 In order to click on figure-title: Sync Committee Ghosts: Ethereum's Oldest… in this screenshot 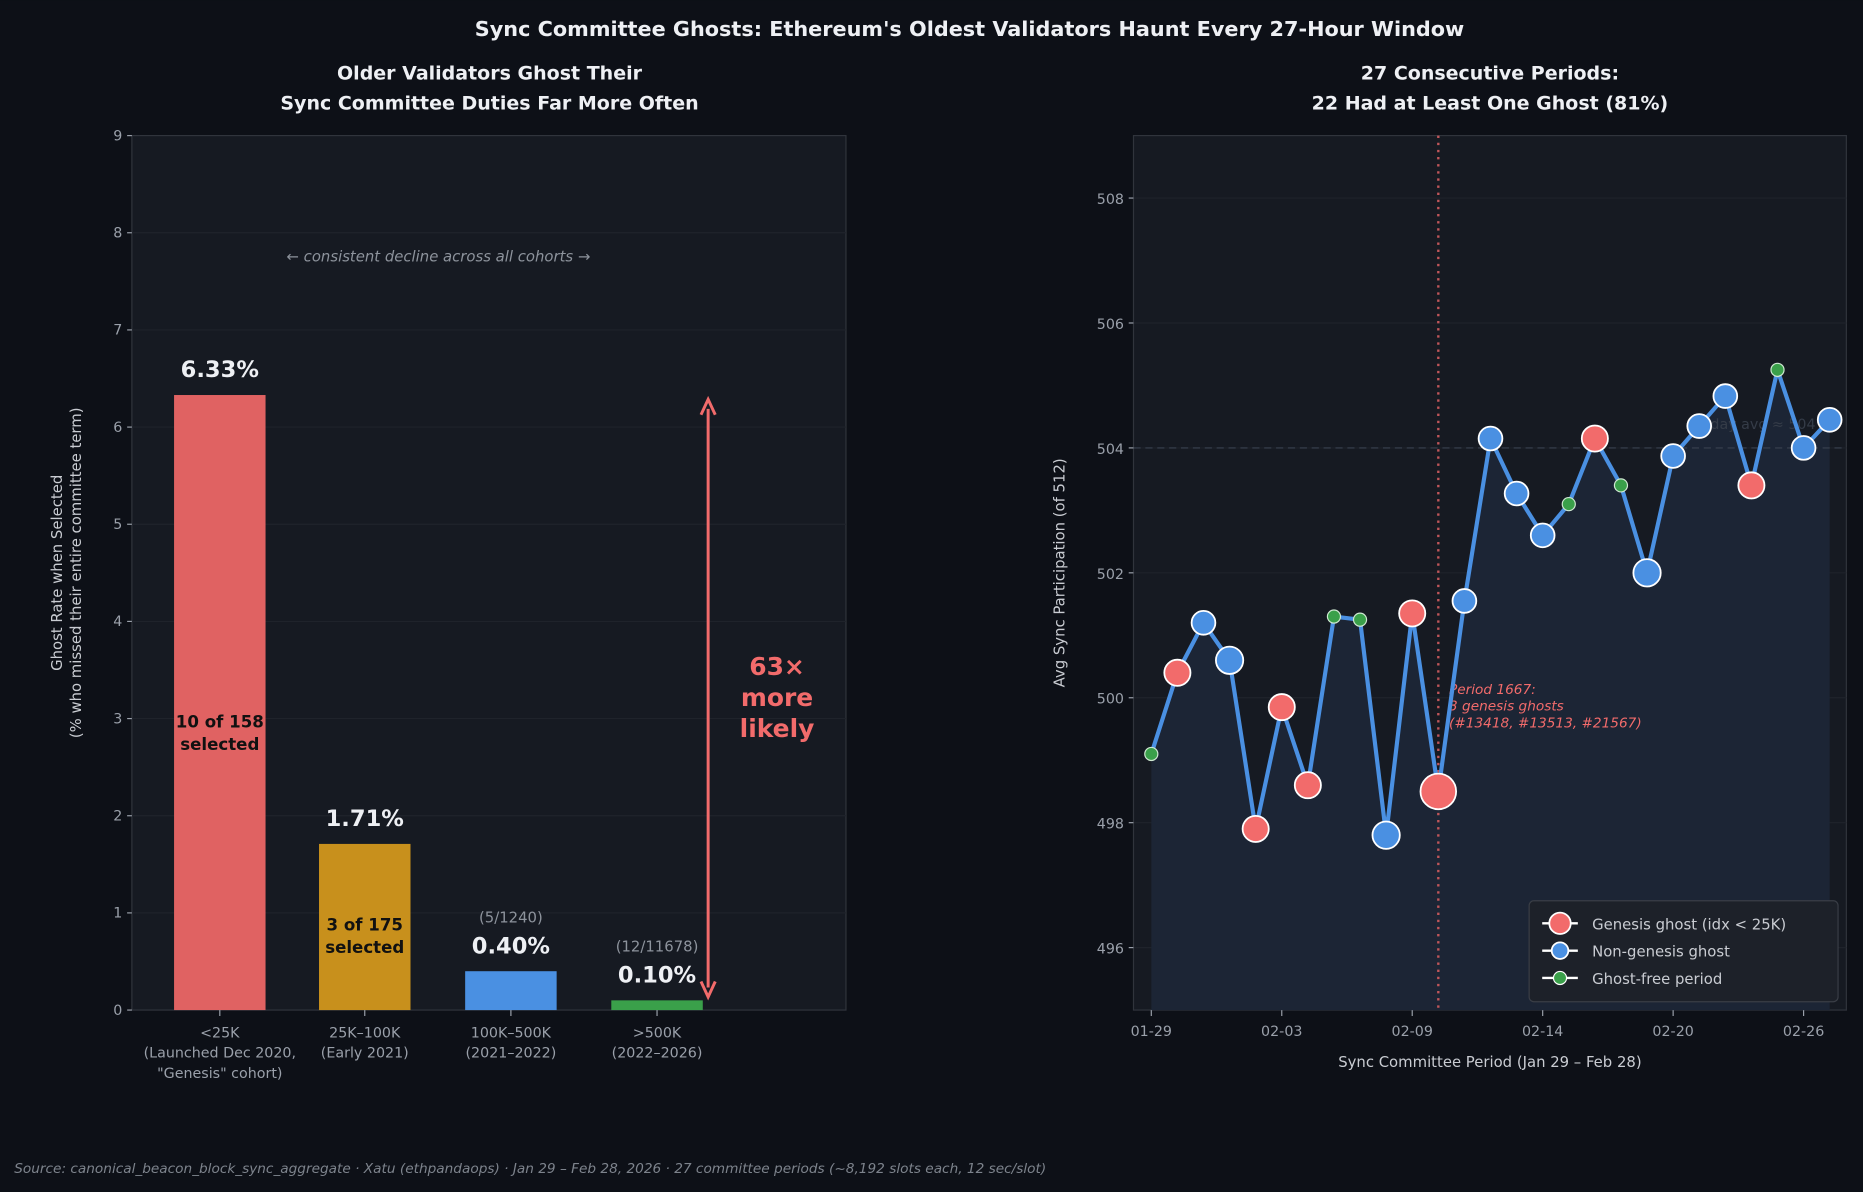, I will do `click(969, 29)`.